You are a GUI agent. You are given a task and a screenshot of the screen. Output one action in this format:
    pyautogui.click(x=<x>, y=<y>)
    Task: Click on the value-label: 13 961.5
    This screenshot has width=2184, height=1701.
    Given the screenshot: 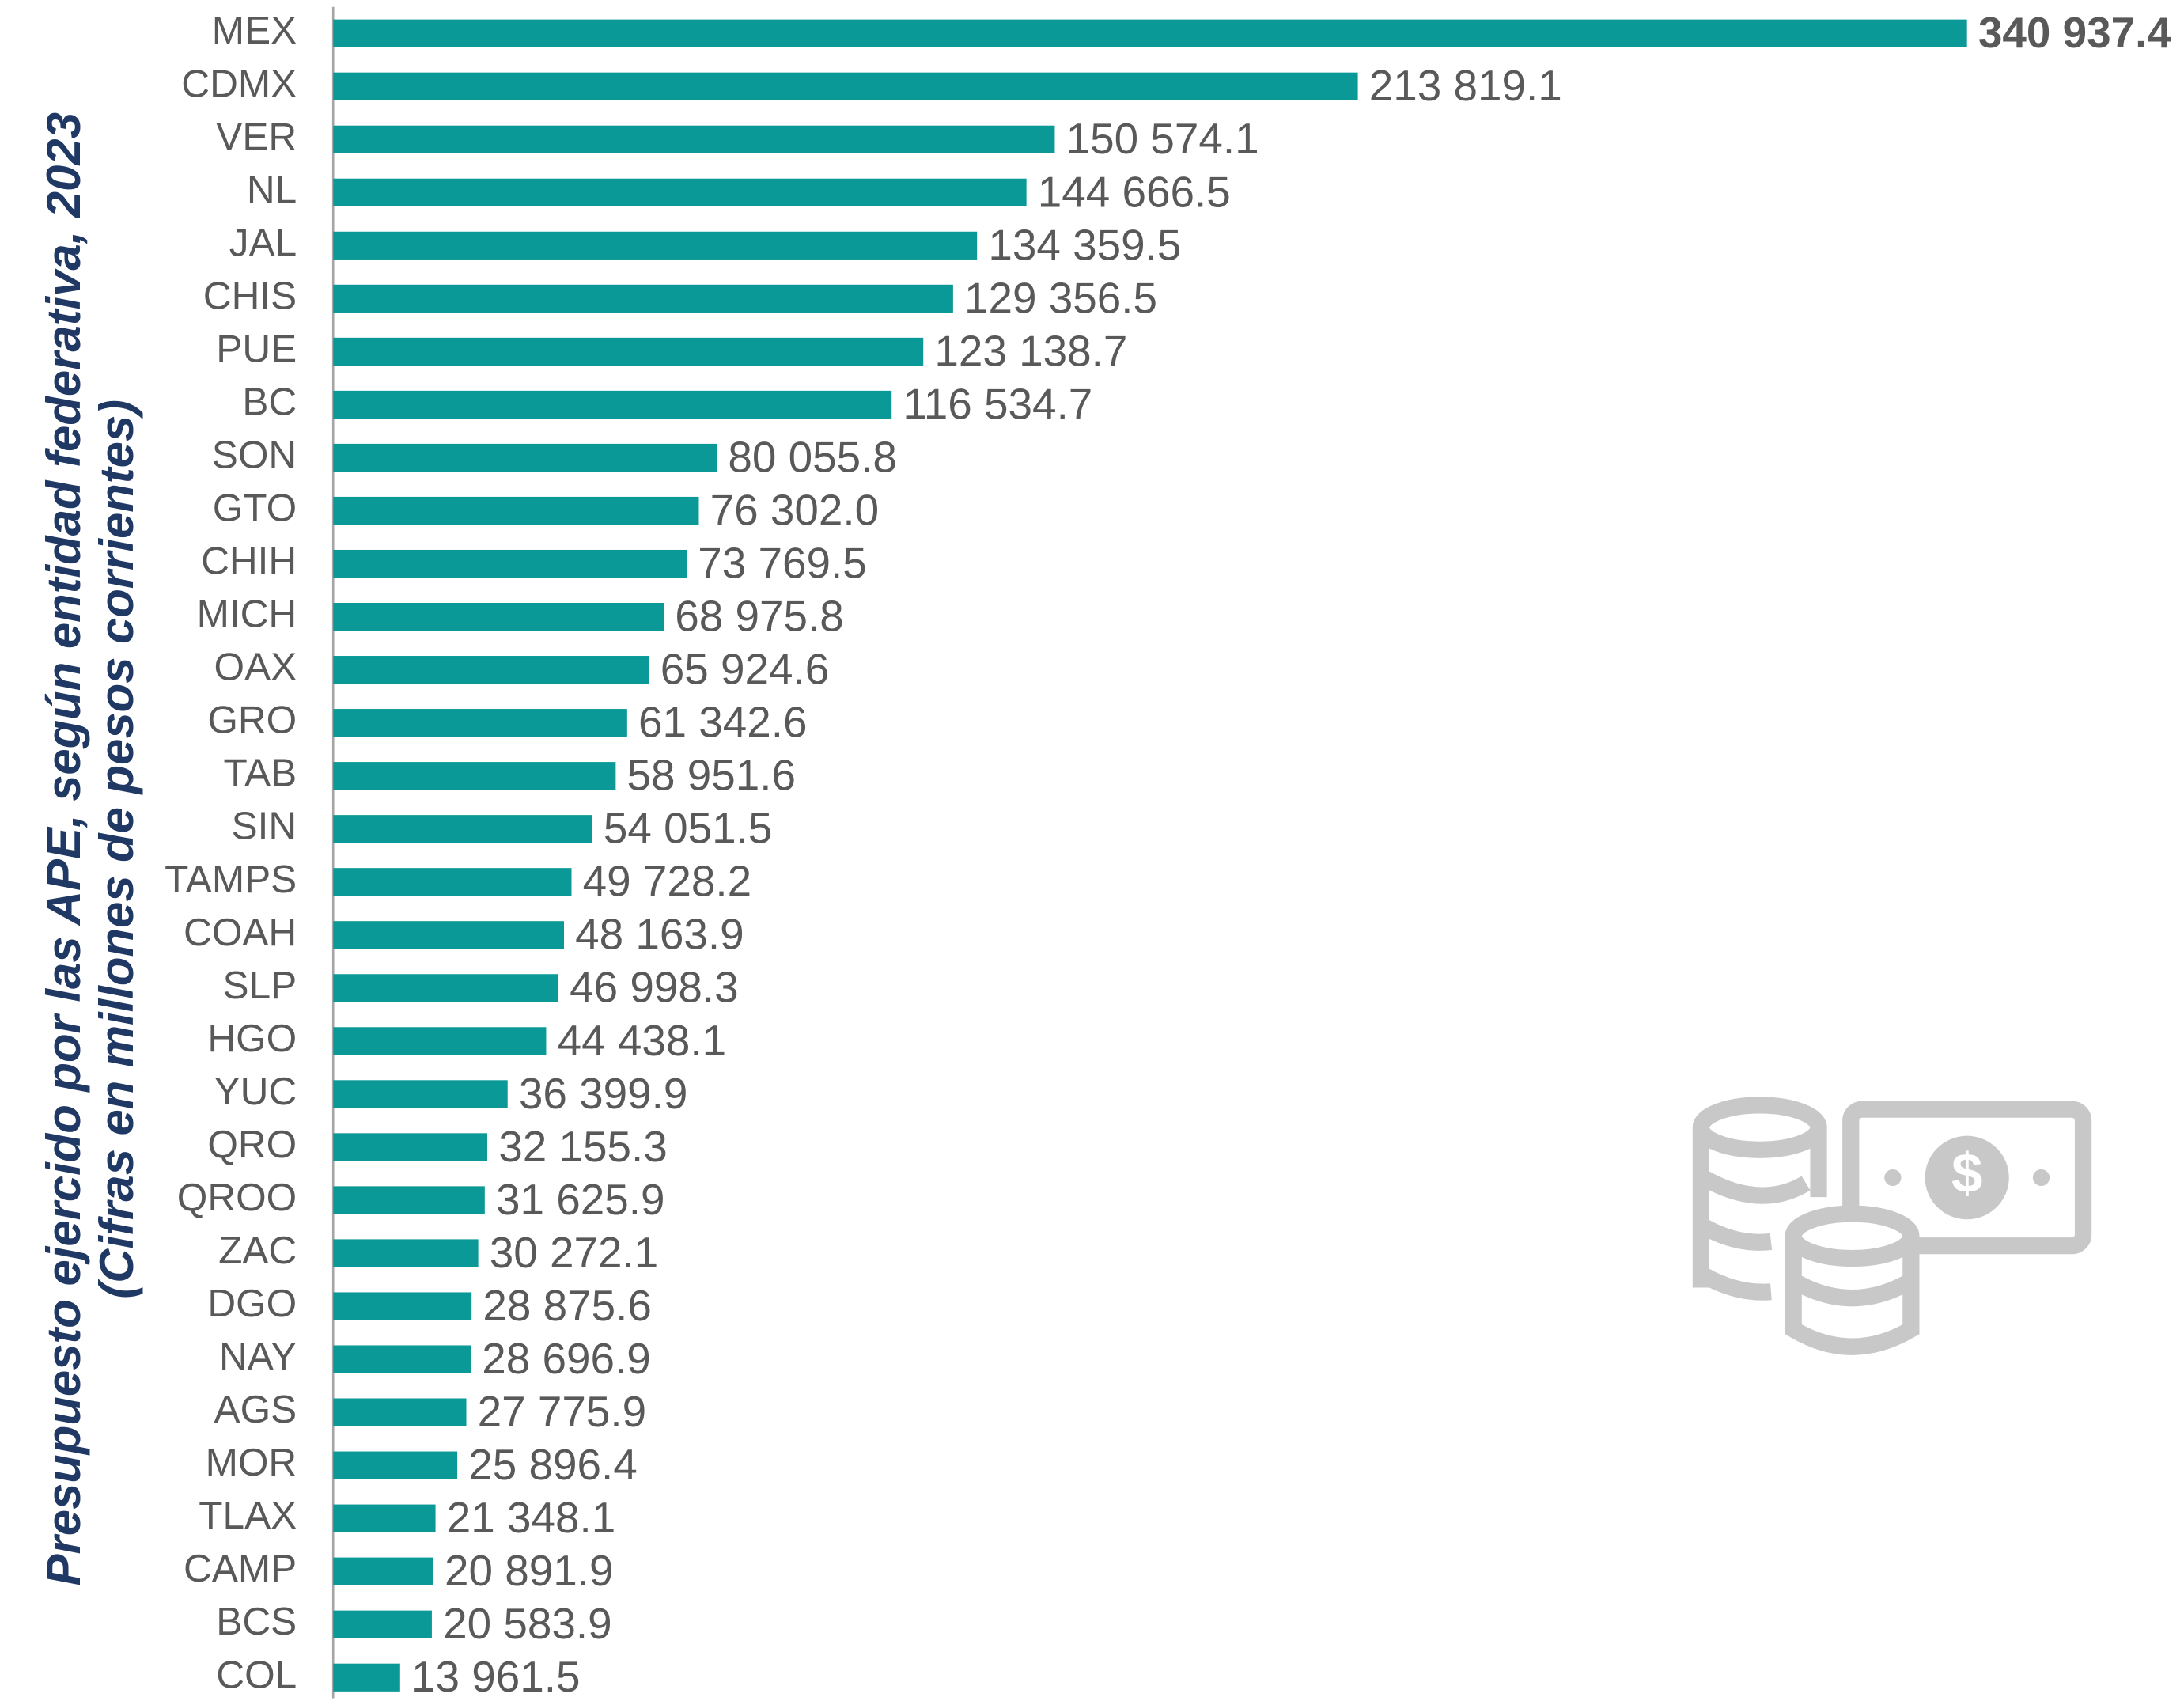 What is the action you would take?
    pyautogui.click(x=496, y=1676)
    